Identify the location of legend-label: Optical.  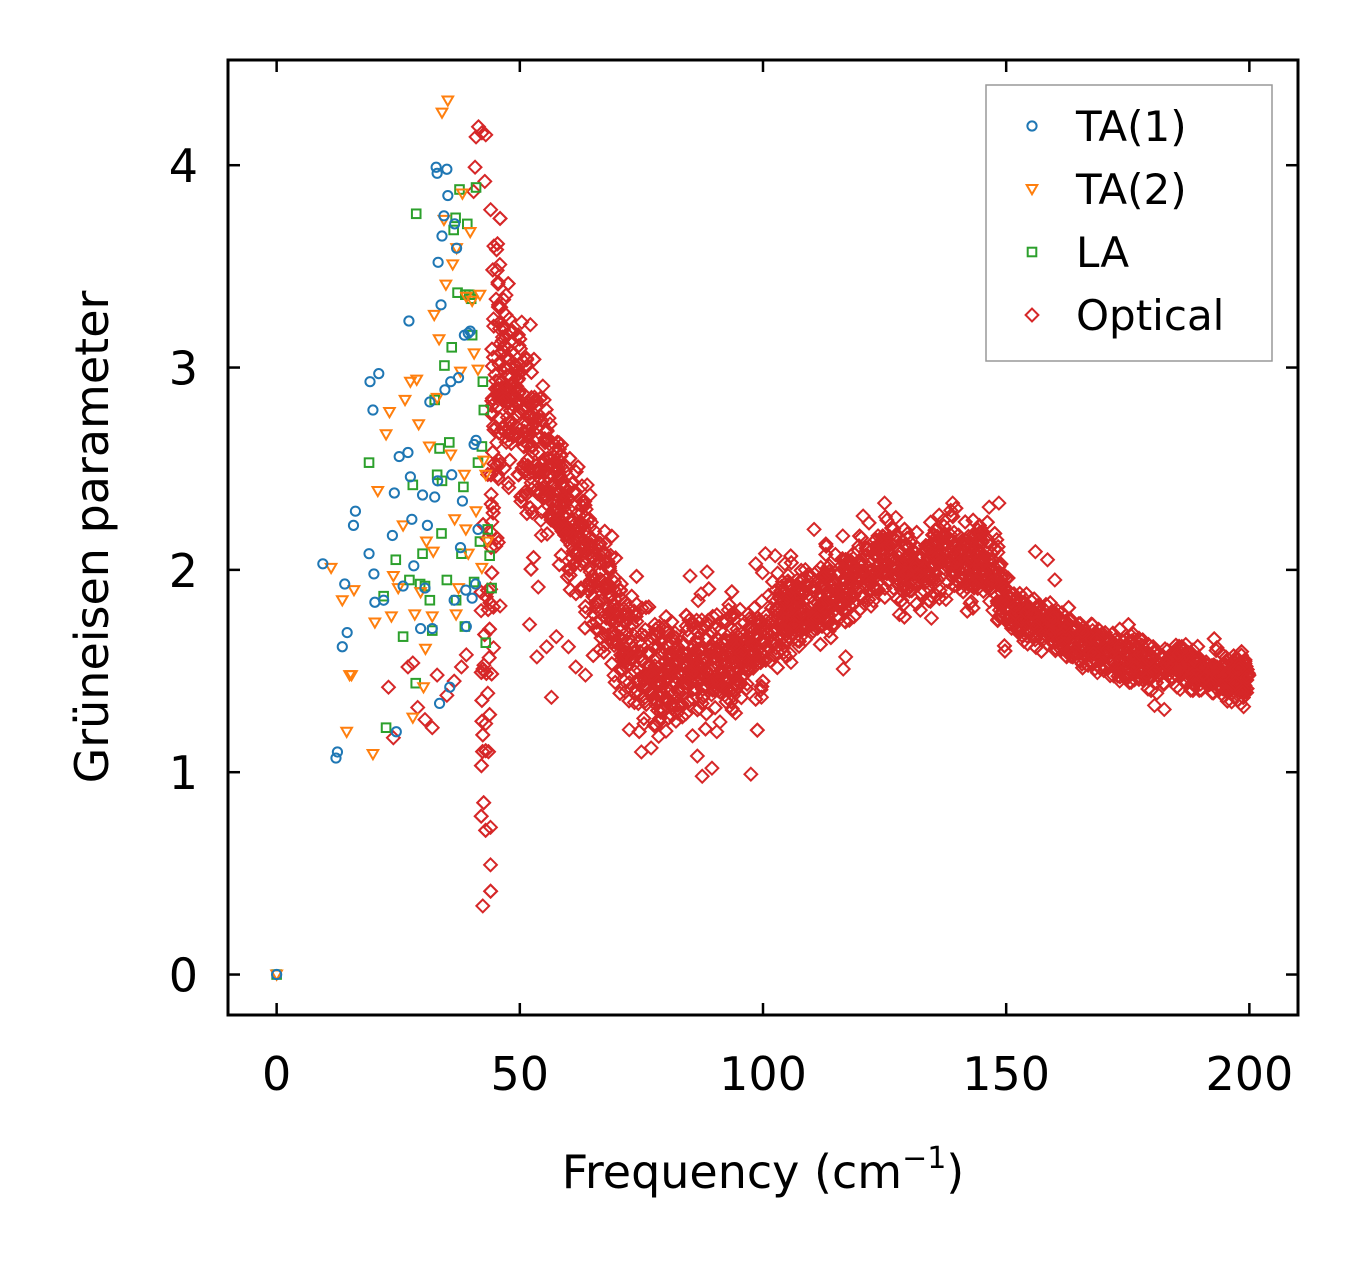
(1150, 315).